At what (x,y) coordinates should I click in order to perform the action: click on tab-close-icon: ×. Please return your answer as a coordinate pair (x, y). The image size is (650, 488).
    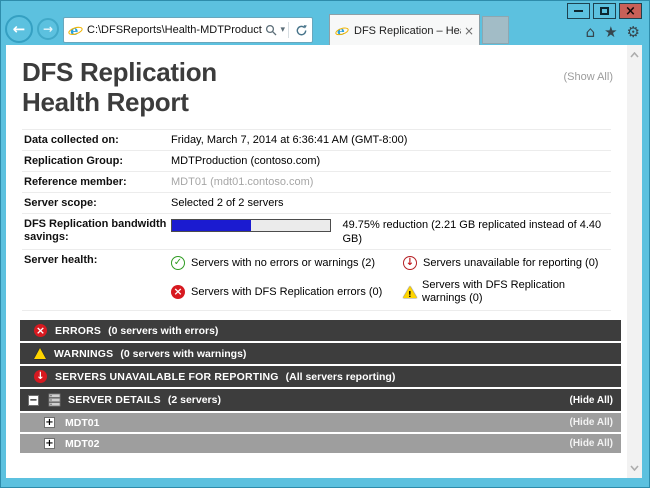
    Looking at the image, I should click on (468, 30).